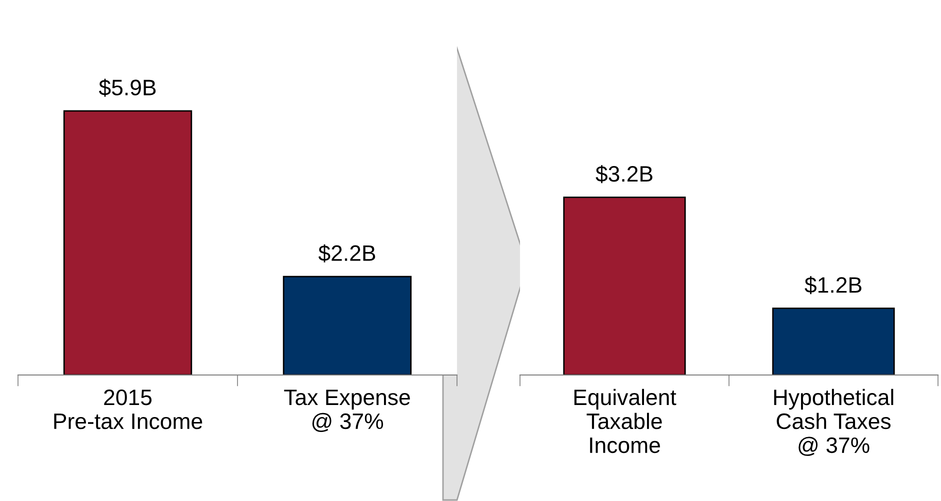 This screenshot has width=941, height=501. Describe the element at coordinates (625, 421) in the screenshot. I see `x-tick-label: Equivalent Taxable Income` at that location.